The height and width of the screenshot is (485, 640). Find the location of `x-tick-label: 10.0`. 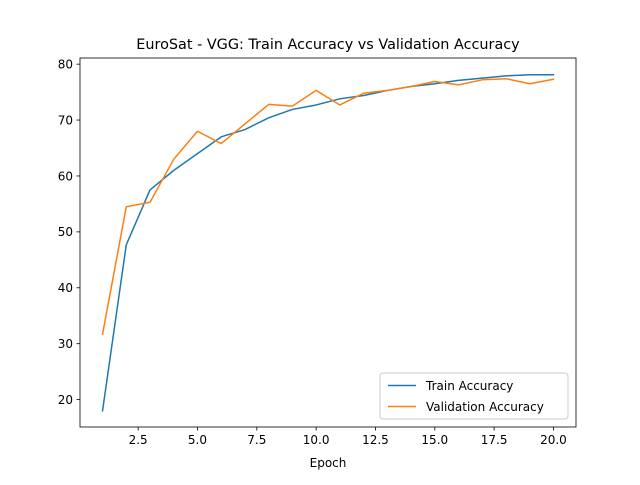

x-tick-label: 10.0 is located at coordinates (316, 440).